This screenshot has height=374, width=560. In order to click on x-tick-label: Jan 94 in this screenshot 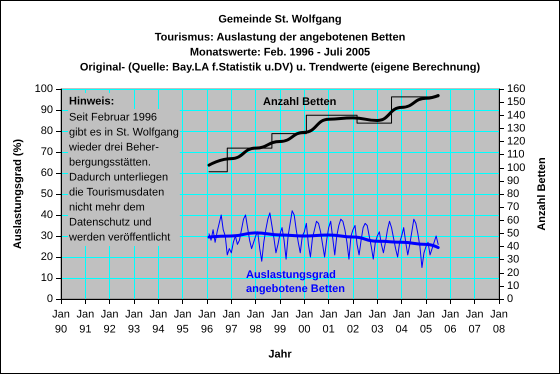, I will do `click(158, 322)`.